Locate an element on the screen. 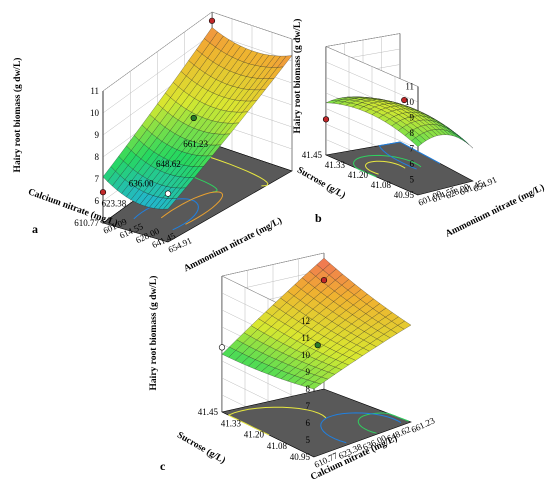 This screenshot has height=492, width=550. y-tick-label: 648.62 is located at coordinates (168, 164).